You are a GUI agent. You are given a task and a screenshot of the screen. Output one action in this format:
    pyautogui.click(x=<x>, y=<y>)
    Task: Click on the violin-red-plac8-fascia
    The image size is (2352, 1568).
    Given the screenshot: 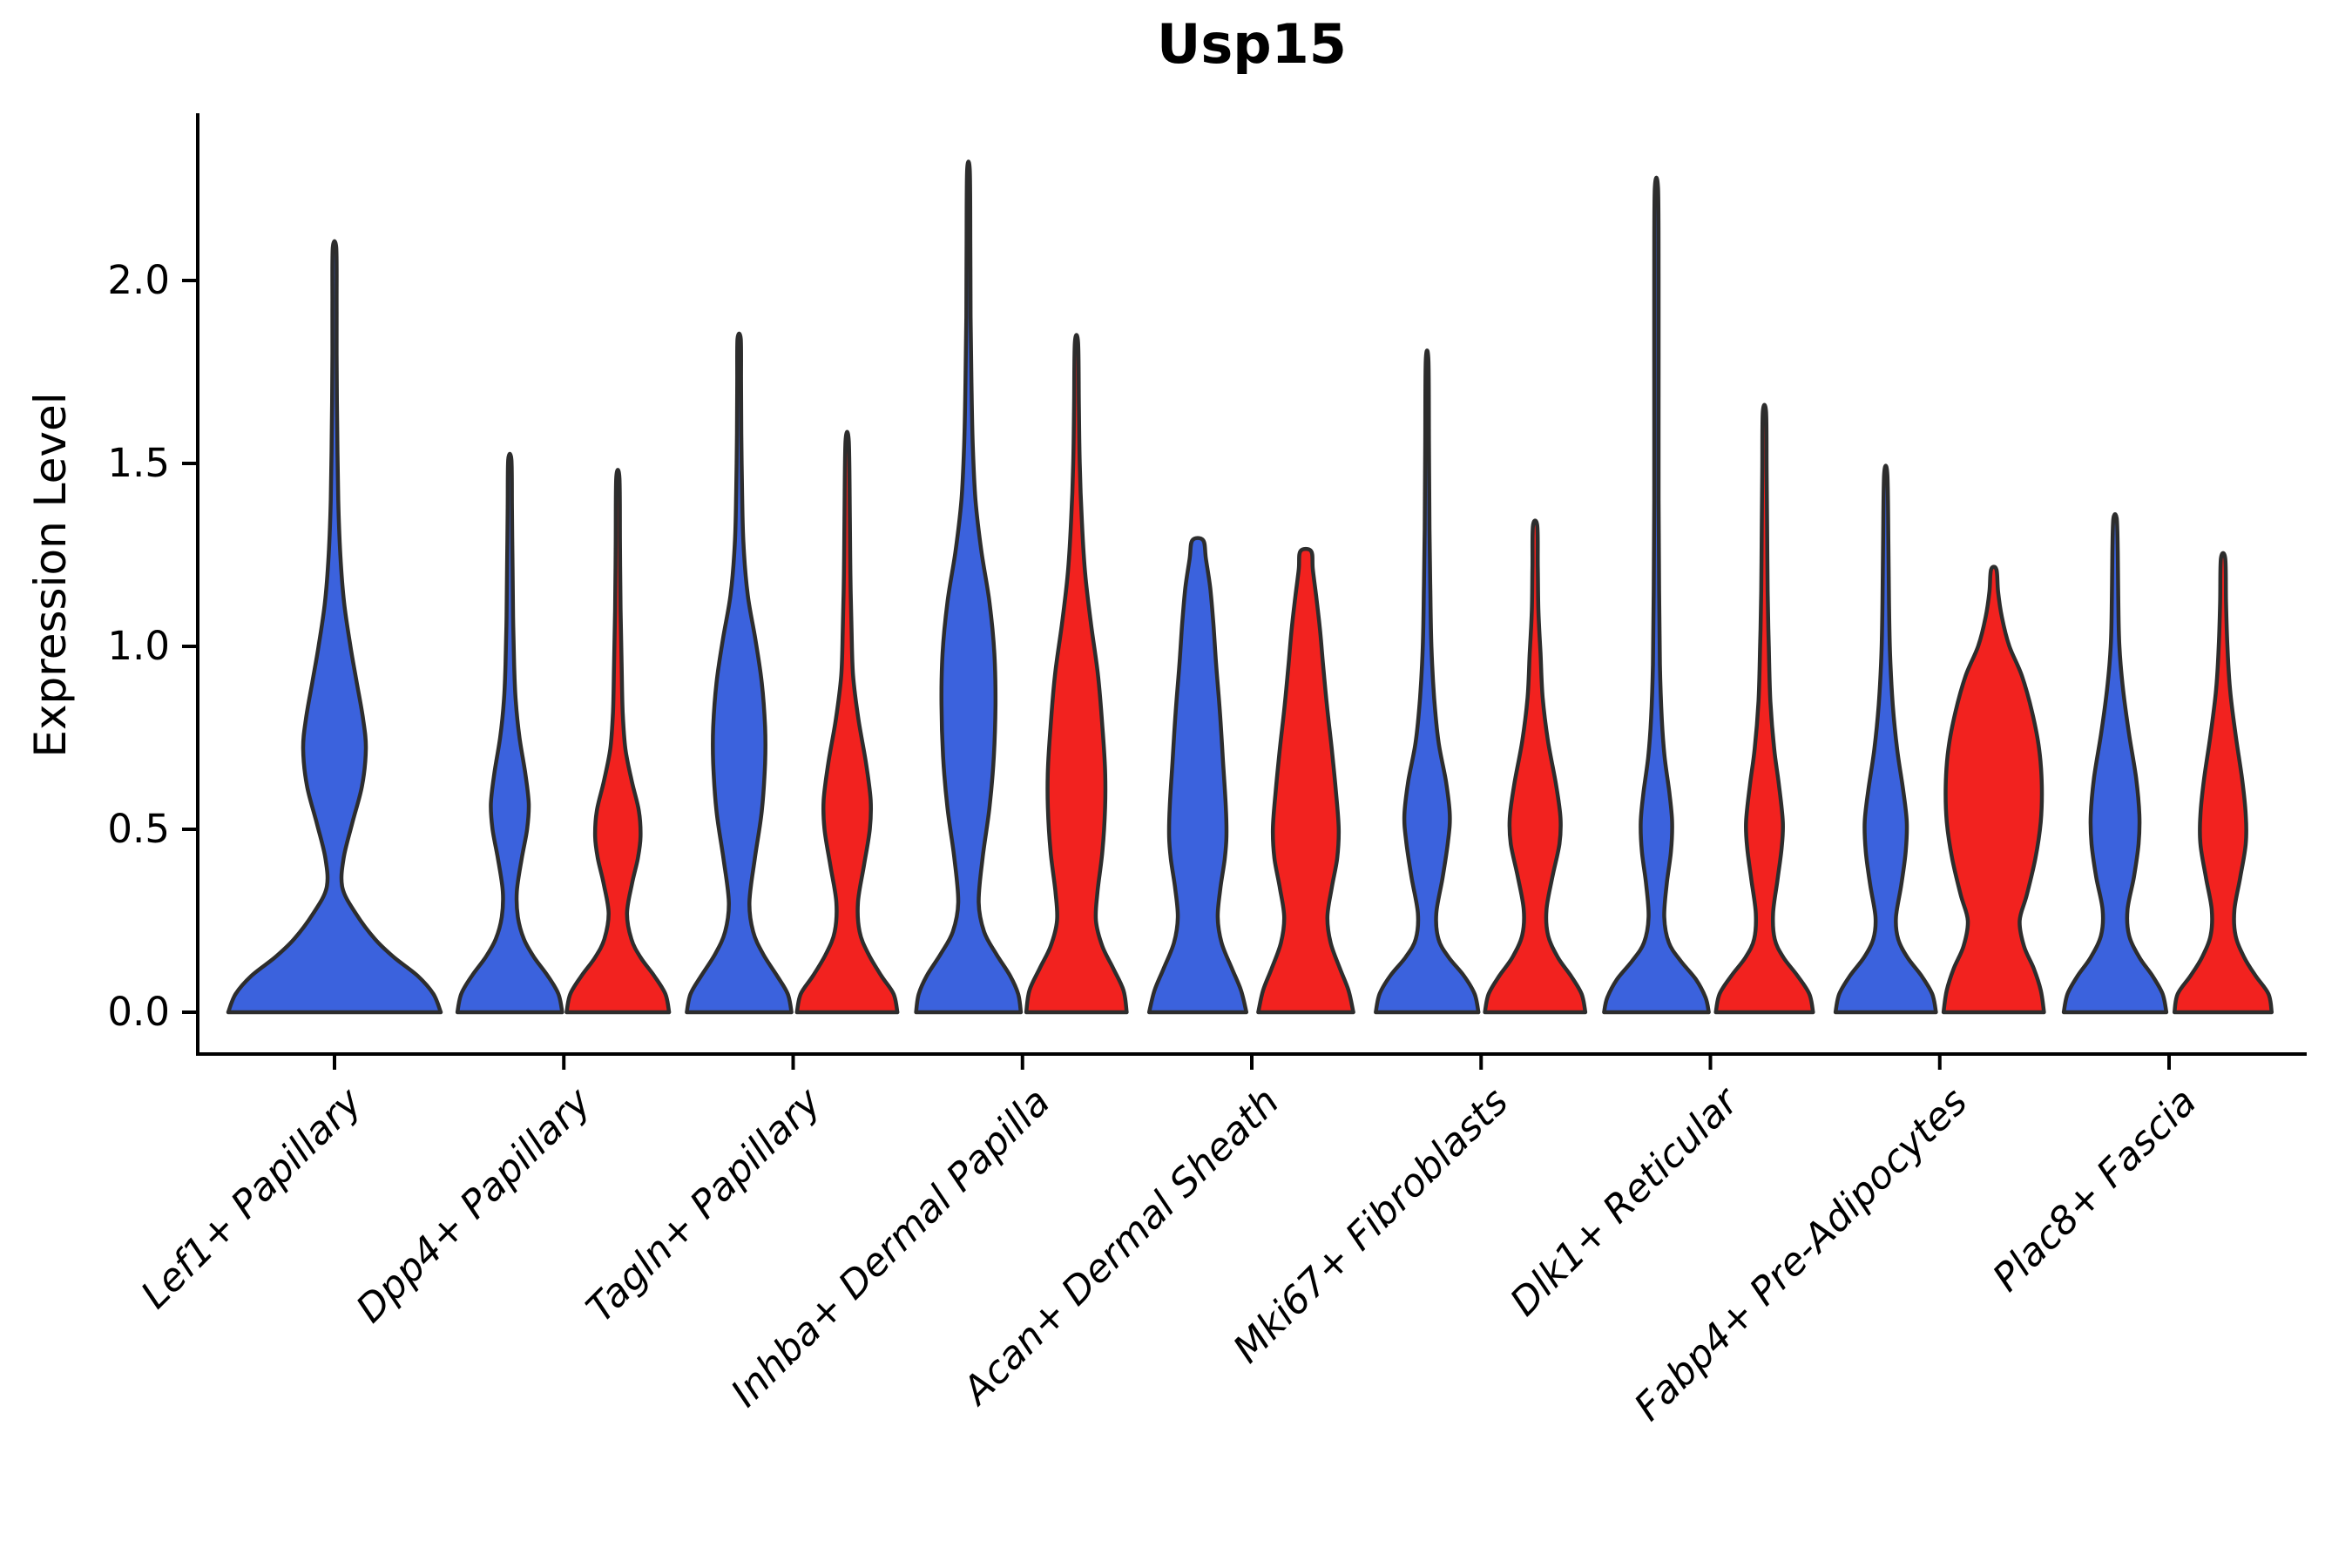 What is the action you would take?
    pyautogui.click(x=2223, y=783)
    